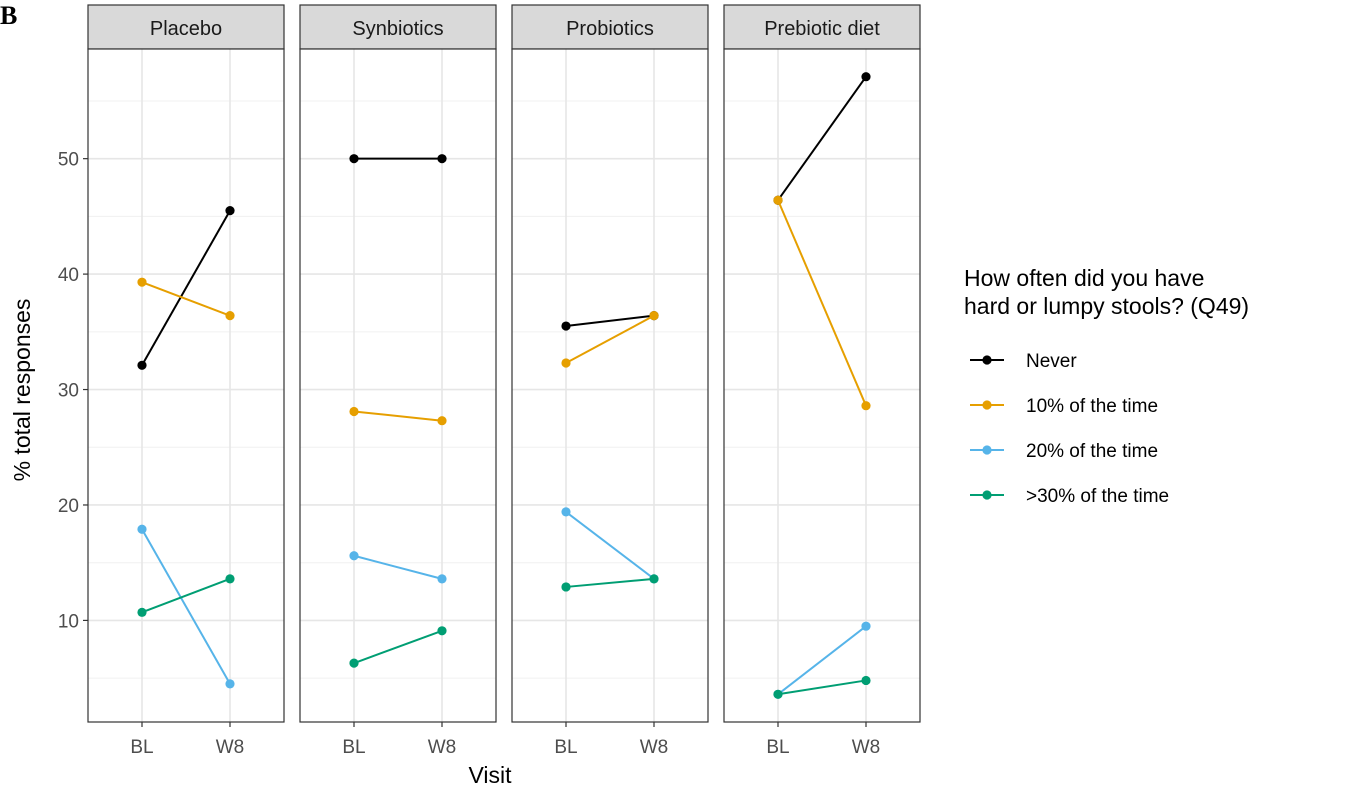 The image size is (1364, 791). What do you see at coordinates (68, 275) in the screenshot?
I see `y-tick-label: 40` at bounding box center [68, 275].